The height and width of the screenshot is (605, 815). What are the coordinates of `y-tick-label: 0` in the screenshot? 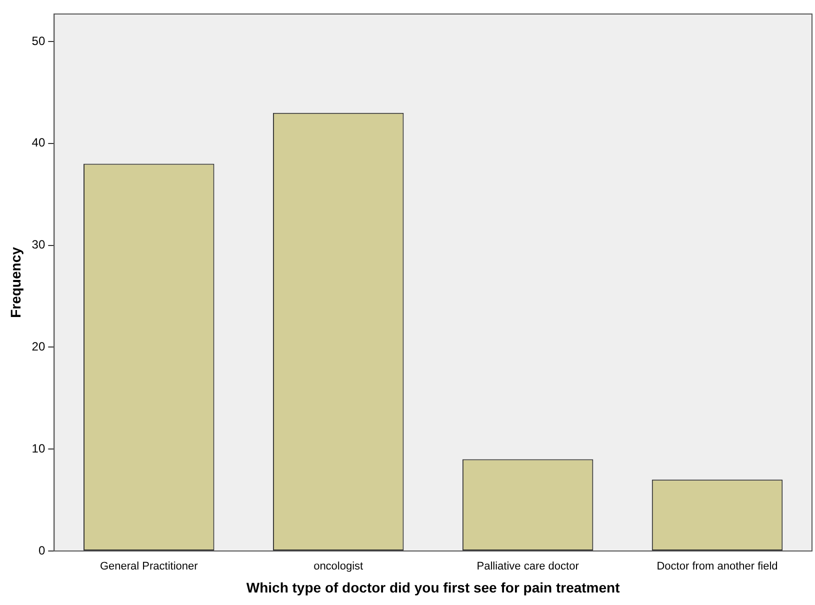 It's located at (42, 550).